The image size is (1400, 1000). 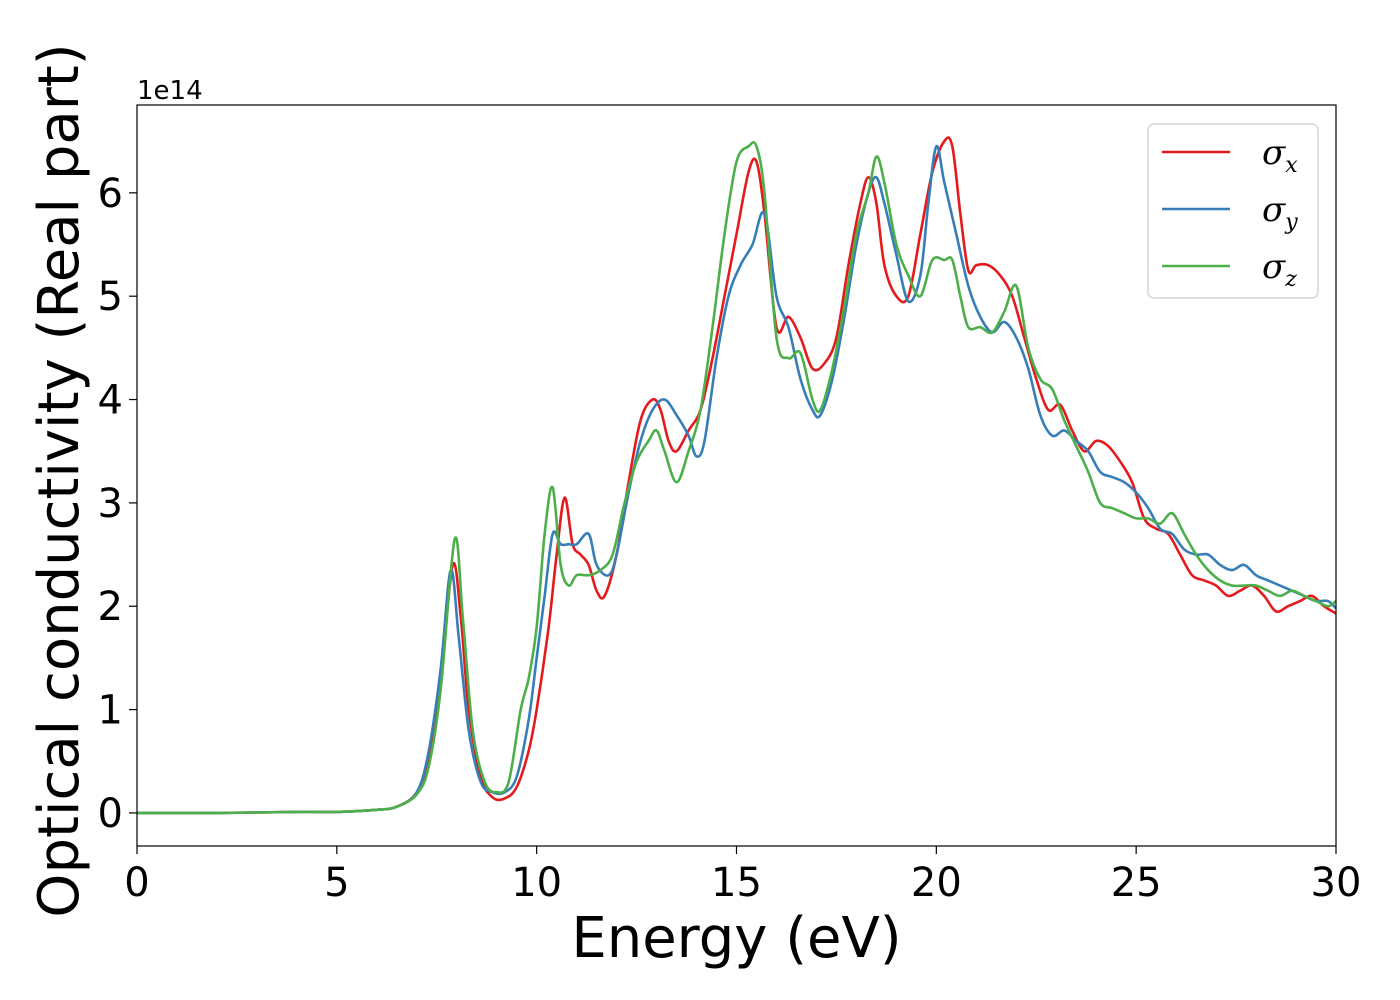 What do you see at coordinates (736, 938) in the screenshot?
I see `x-axis-label: Energy (eV)` at bounding box center [736, 938].